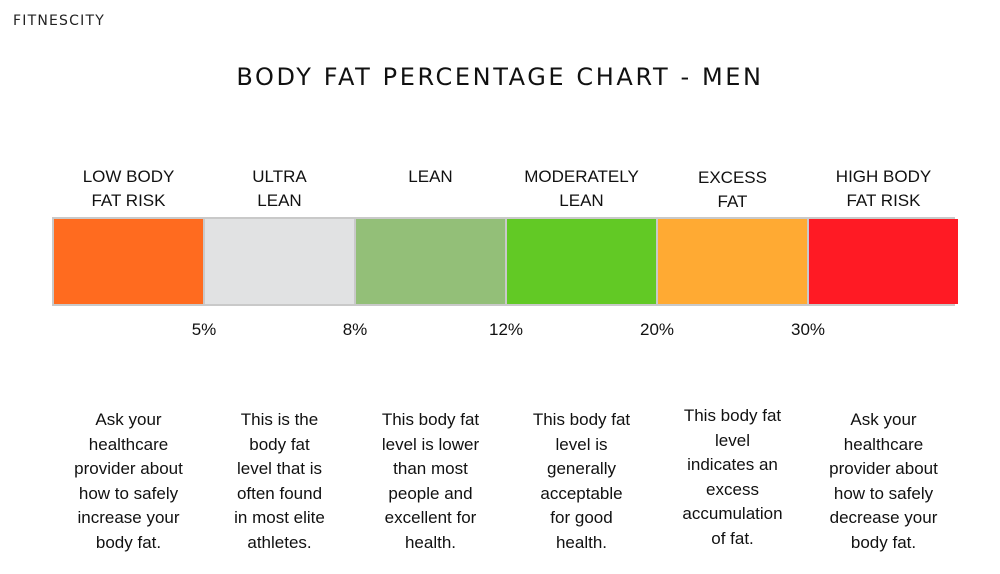 The width and height of the screenshot is (1000, 574). I want to click on description-line: indicates an, so click(732, 464).